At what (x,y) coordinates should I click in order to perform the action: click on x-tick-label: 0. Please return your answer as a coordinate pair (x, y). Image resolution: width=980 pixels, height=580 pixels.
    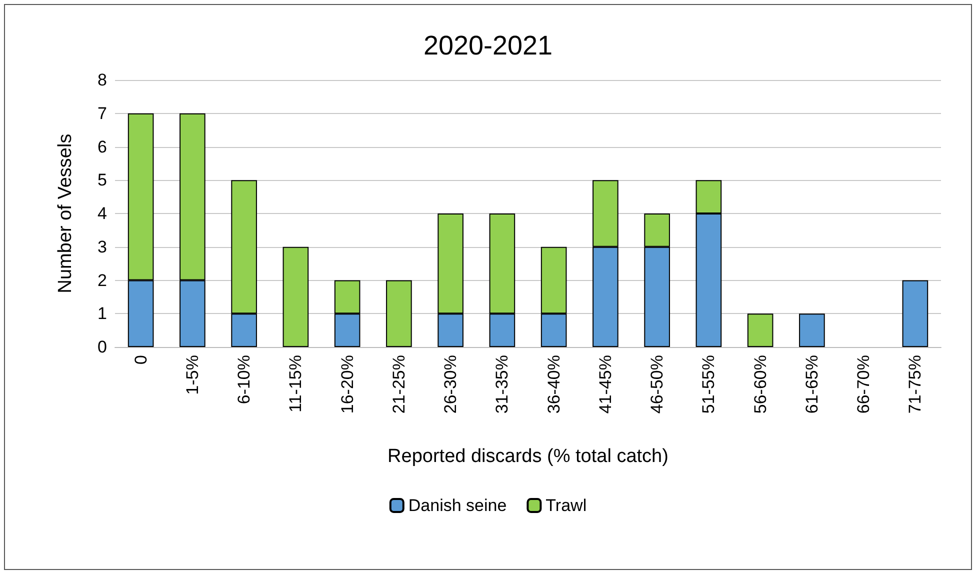
    Looking at the image, I should click on (140, 359).